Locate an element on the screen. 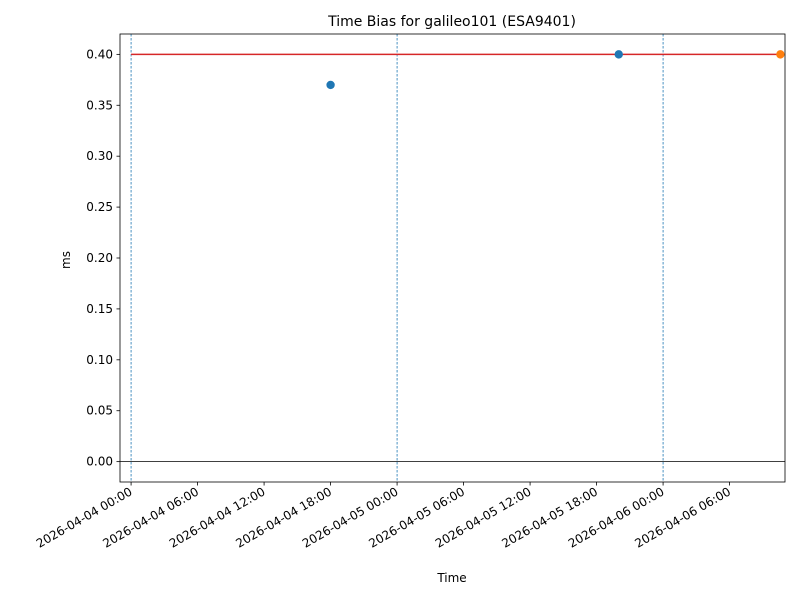  y-tick-label-2: 0.10 is located at coordinates (99, 360).